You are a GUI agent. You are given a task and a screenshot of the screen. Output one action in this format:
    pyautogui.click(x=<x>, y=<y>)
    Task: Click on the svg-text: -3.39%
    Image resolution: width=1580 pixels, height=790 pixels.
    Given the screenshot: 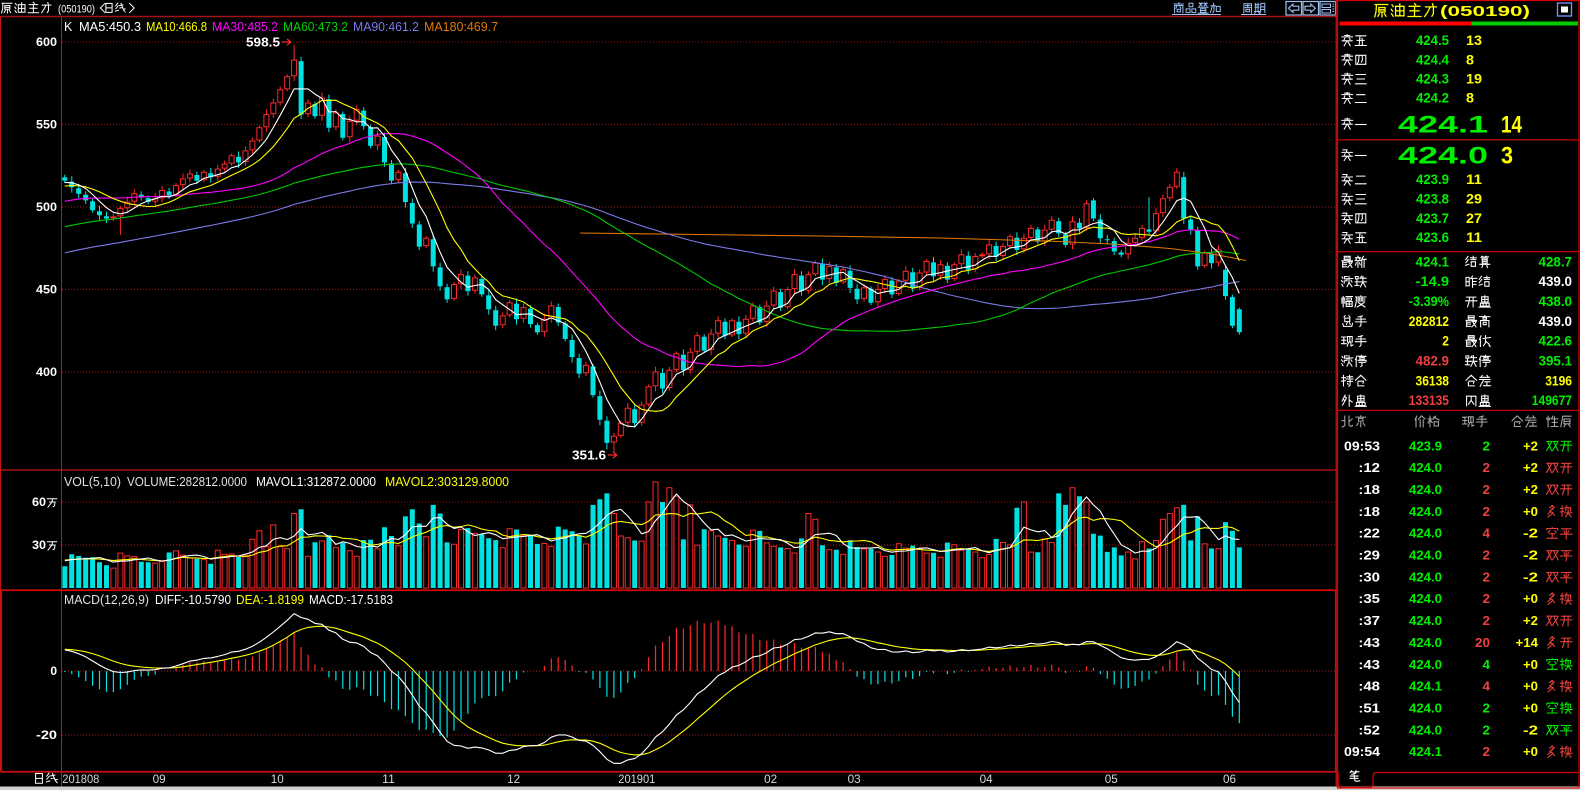 What is the action you would take?
    pyautogui.click(x=1429, y=301)
    